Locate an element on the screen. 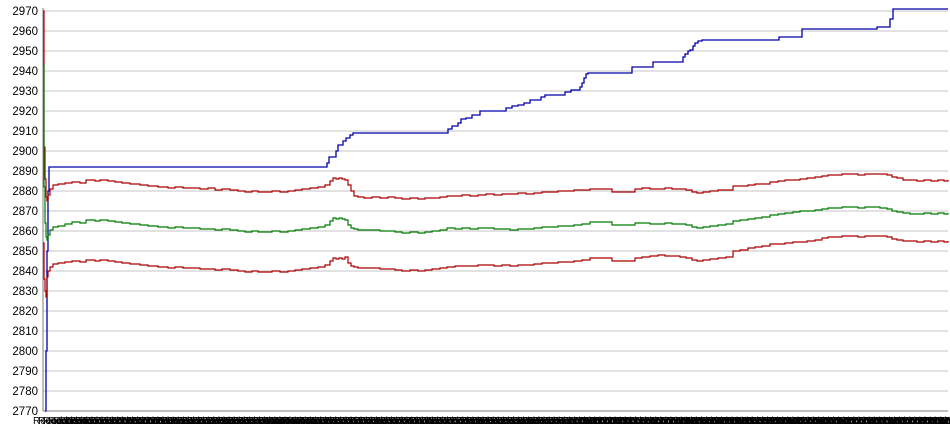  x-tick-label: Round 169 is located at coordinates (910, 421).